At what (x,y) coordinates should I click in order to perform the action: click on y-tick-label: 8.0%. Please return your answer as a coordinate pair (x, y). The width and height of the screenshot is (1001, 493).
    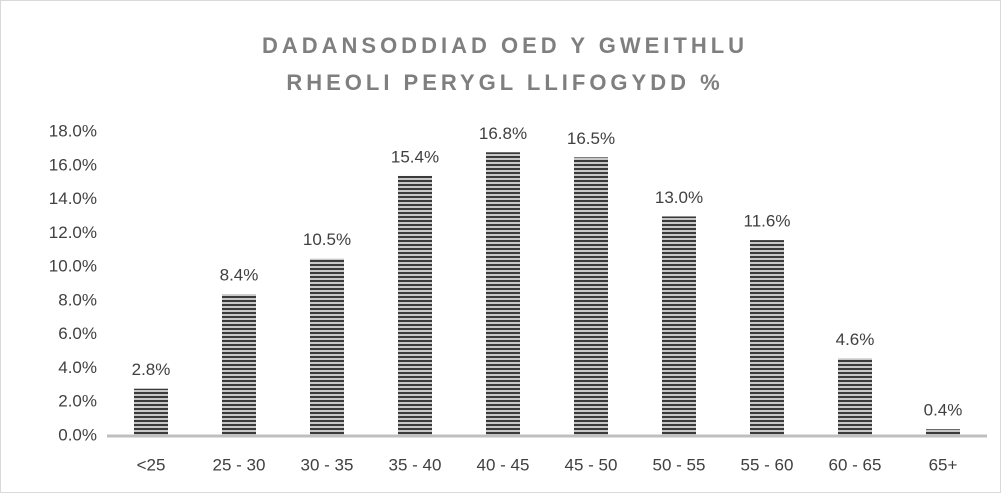
    Looking at the image, I should click on (77, 299).